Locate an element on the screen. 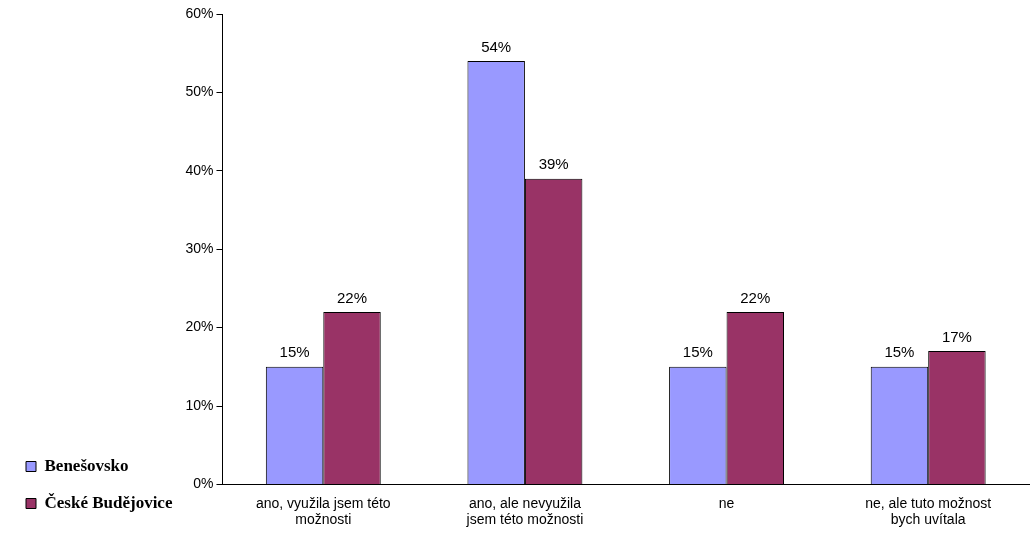 The image size is (1031, 536). y-tick-label: 10% is located at coordinates (199, 404).